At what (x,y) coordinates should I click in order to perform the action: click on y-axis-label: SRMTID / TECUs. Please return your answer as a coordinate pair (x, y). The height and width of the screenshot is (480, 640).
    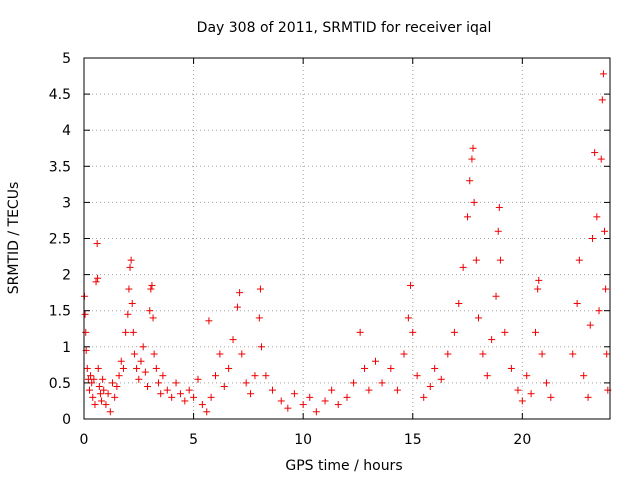
    Looking at the image, I should click on (14, 238).